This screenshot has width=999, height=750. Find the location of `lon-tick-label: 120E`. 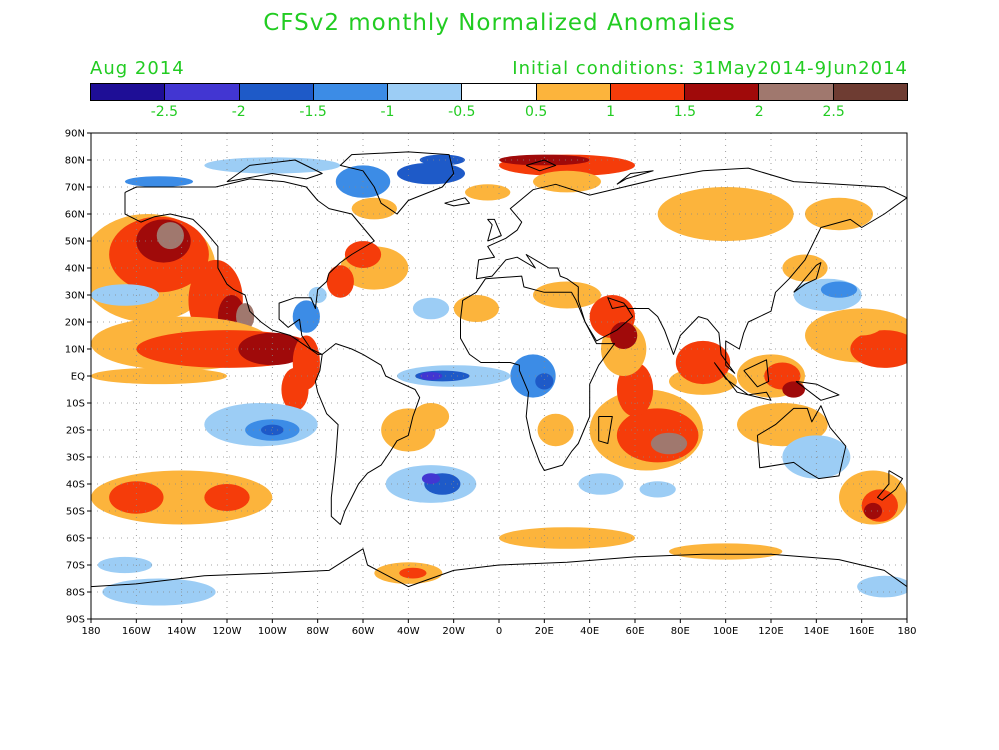

lon-tick-label: 120E is located at coordinates (770, 631).